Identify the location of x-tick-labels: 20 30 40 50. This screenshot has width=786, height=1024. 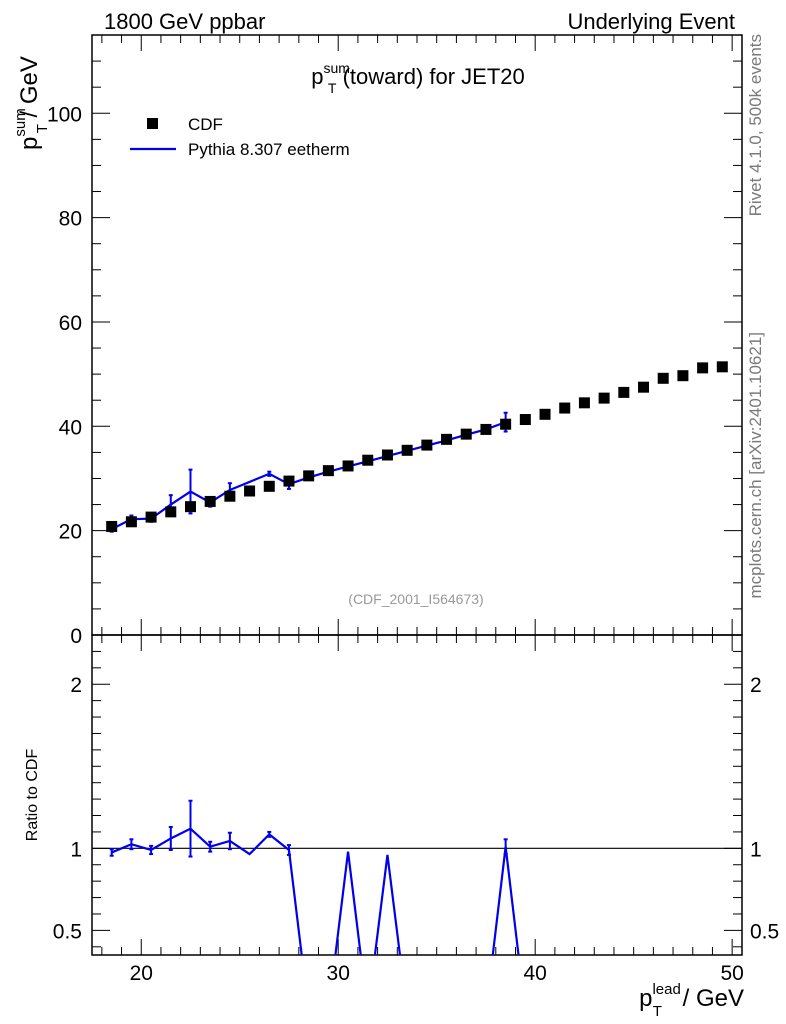
(437, 973).